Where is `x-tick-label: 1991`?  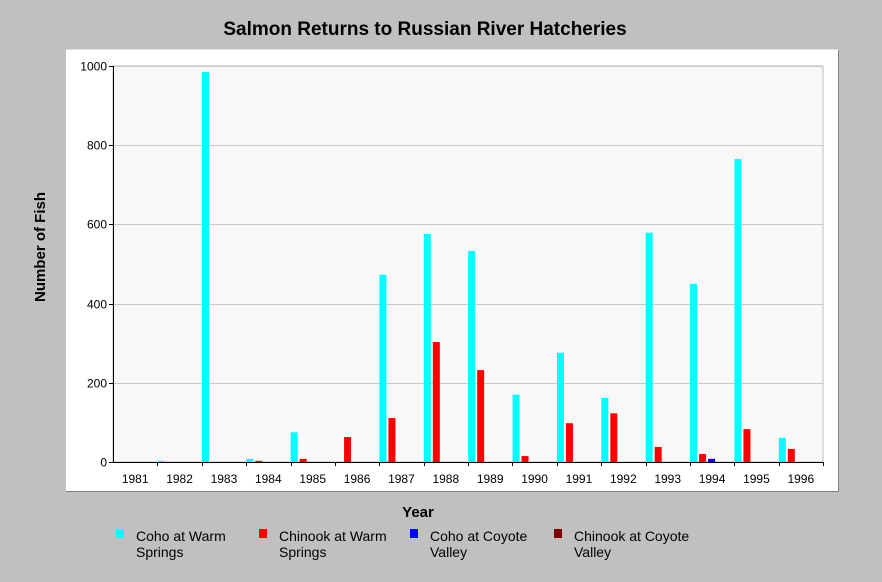
x-tick-label: 1991 is located at coordinates (579, 479).